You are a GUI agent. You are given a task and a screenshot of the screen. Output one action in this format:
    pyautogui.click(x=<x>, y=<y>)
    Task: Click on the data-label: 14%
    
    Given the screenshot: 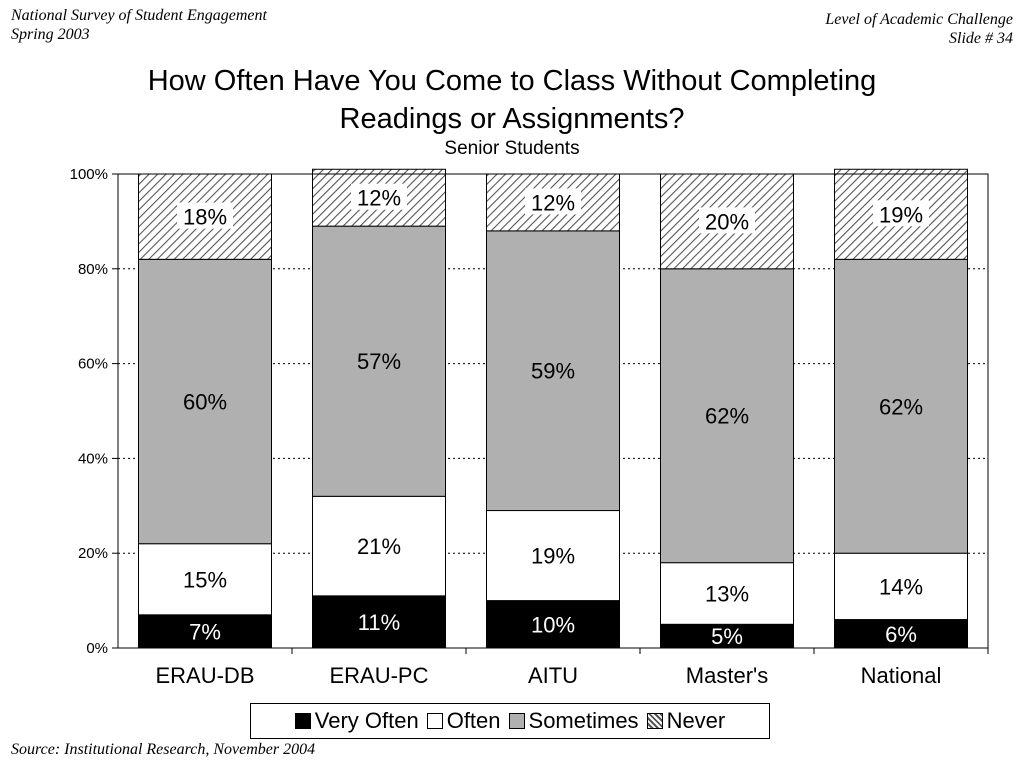 What is the action you would take?
    pyautogui.click(x=901, y=586)
    